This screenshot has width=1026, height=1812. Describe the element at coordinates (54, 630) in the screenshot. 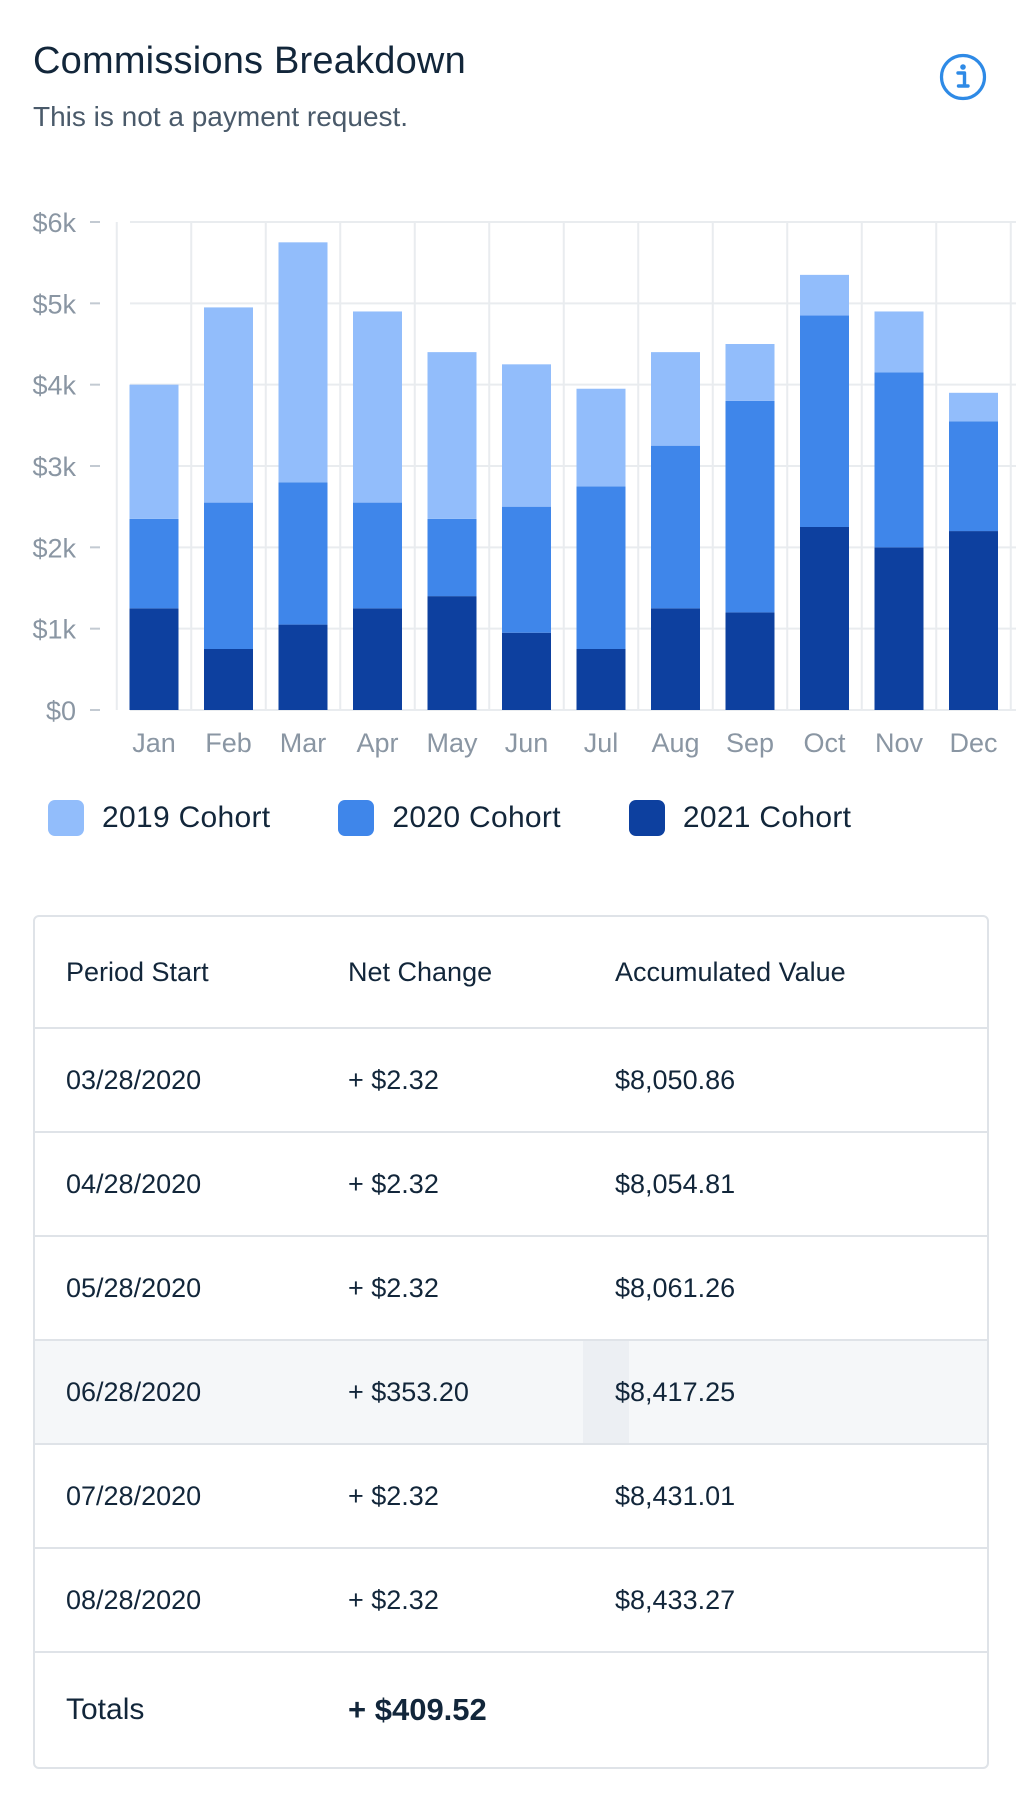

I see `y-tick-label: $1k` at that location.